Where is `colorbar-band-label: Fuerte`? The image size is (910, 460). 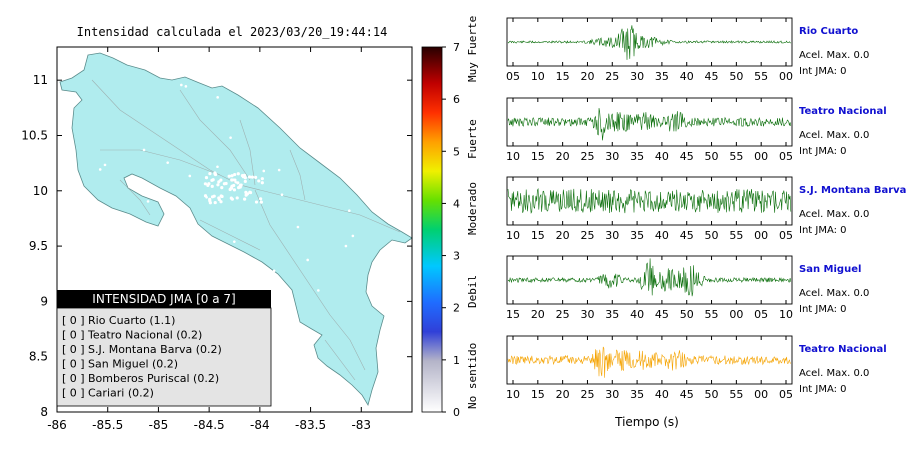 colorbar-band-label: Fuerte is located at coordinates (472, 139).